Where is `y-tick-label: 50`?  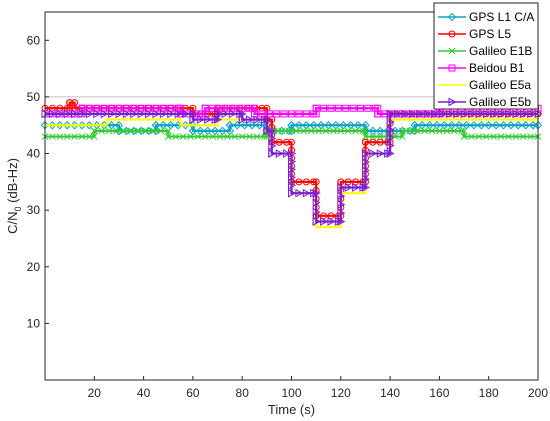 y-tick-label: 50 is located at coordinates (34, 97).